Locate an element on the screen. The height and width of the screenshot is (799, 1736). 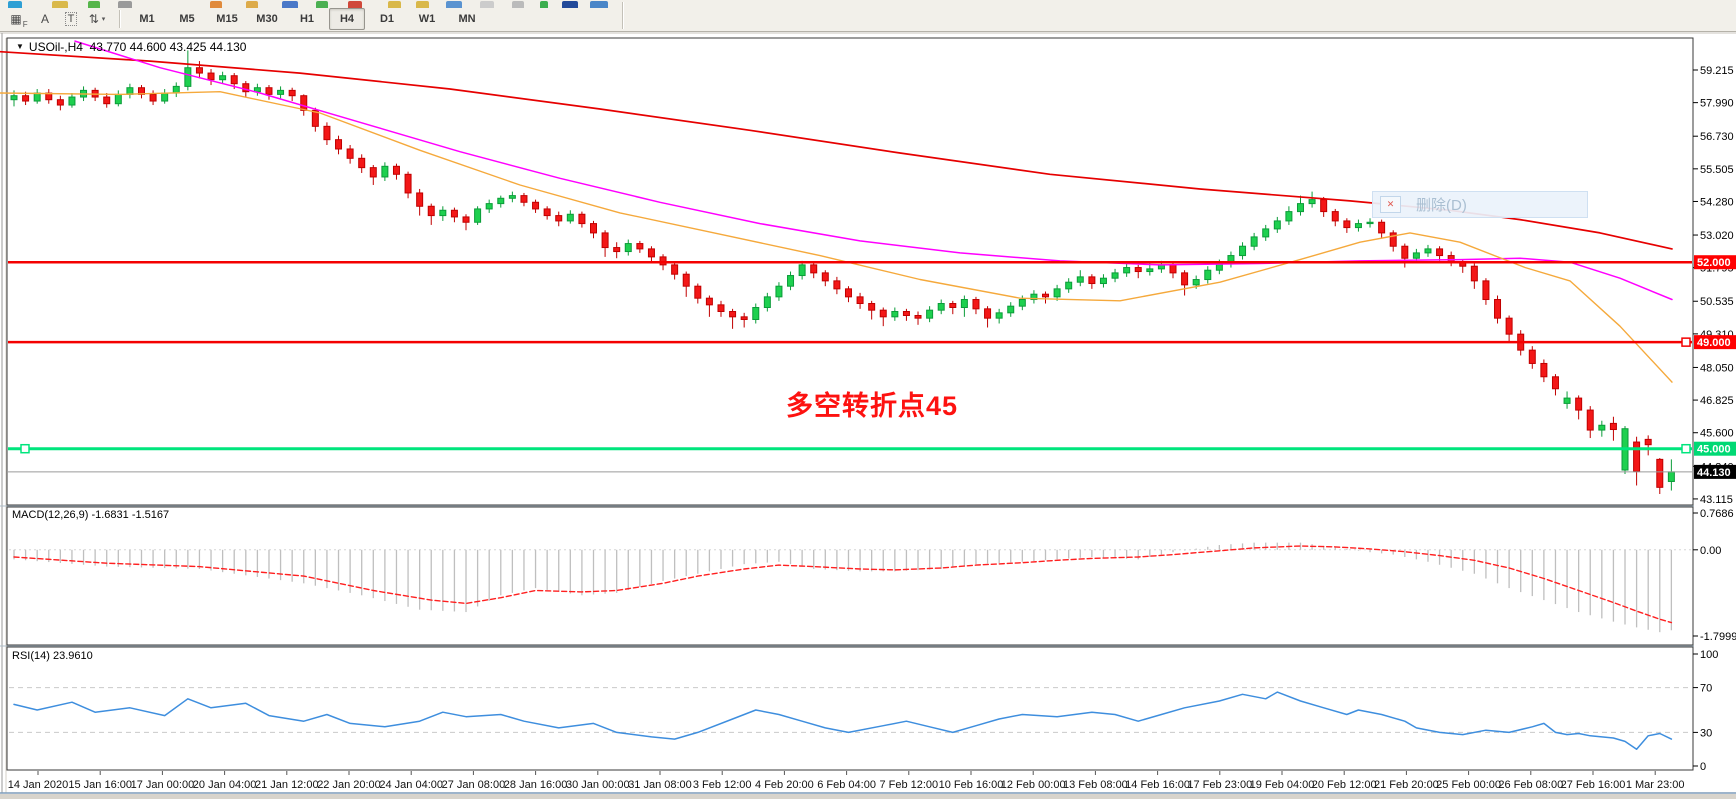
price-annotation: 多空转折点45 is located at coordinates (872, 406).